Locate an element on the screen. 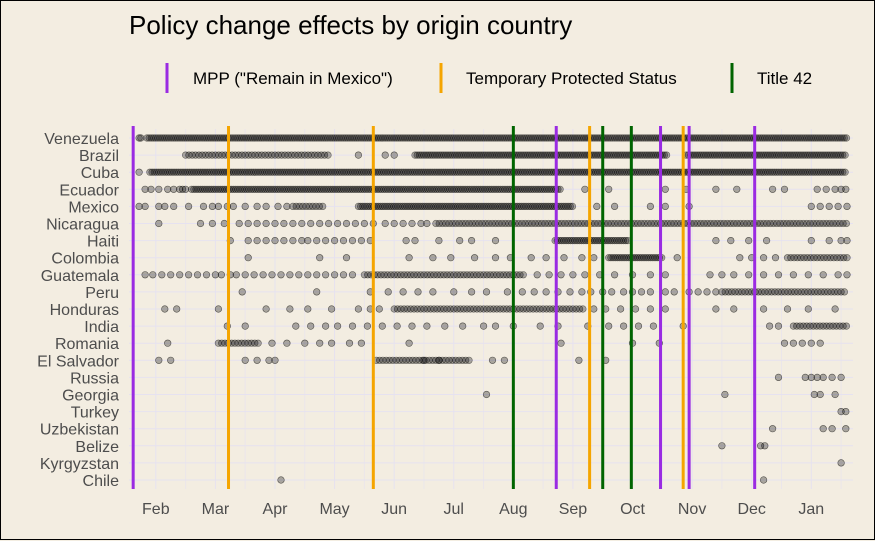 This screenshot has height=541, width=875. chart-title: Policy change effects by origin country is located at coordinates (350, 25).